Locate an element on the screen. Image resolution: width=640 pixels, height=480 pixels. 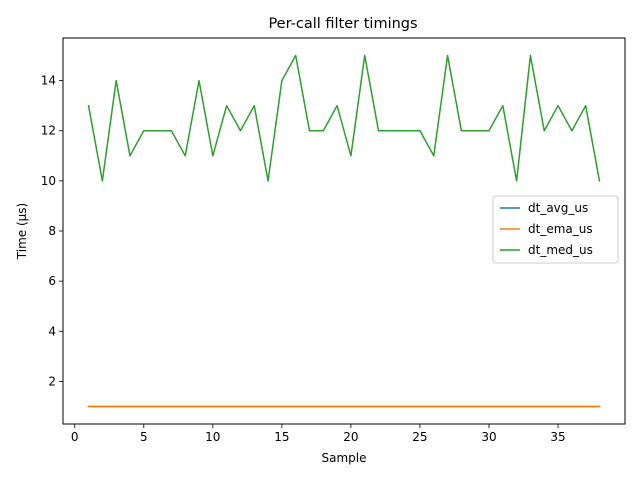
y-tick-label: 4 is located at coordinates (52, 331).